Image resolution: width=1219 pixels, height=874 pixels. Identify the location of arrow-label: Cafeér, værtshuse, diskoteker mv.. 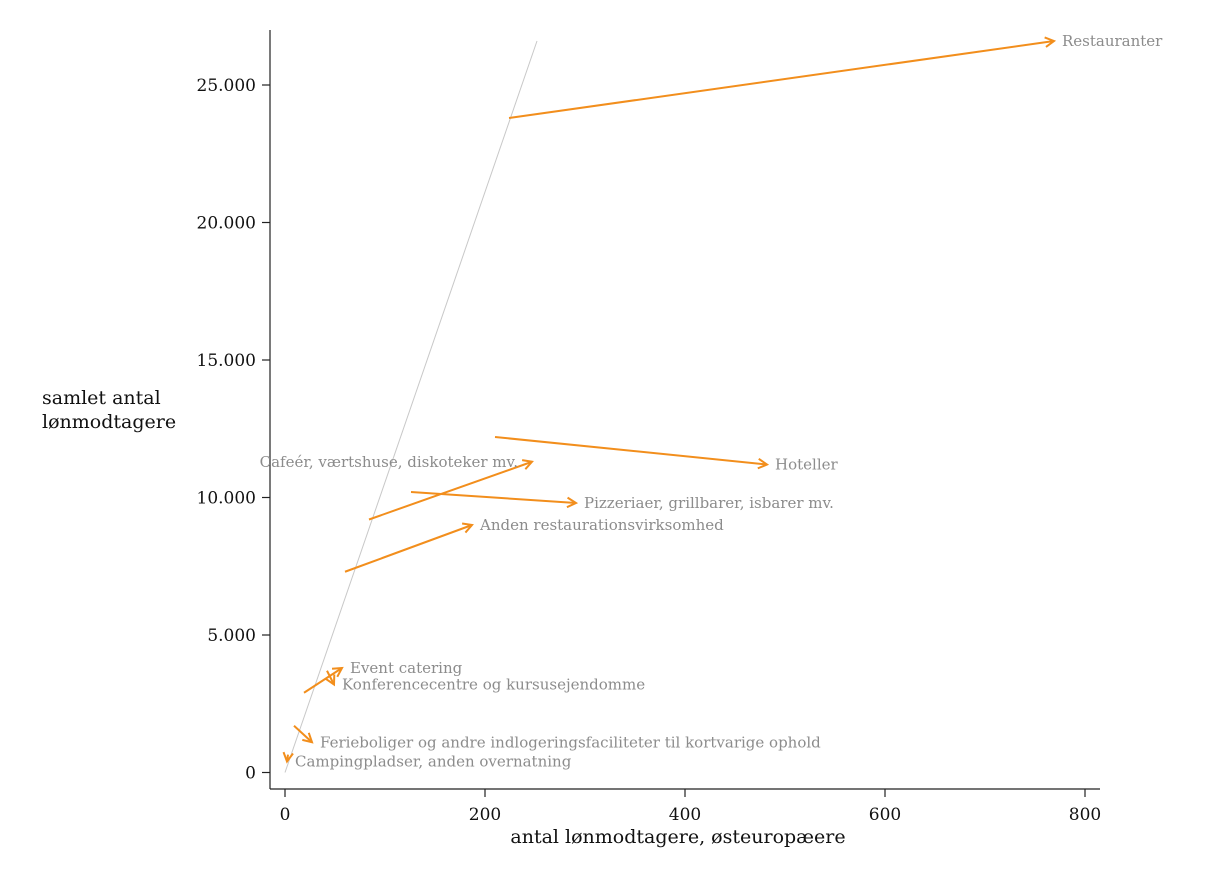
(389, 462).